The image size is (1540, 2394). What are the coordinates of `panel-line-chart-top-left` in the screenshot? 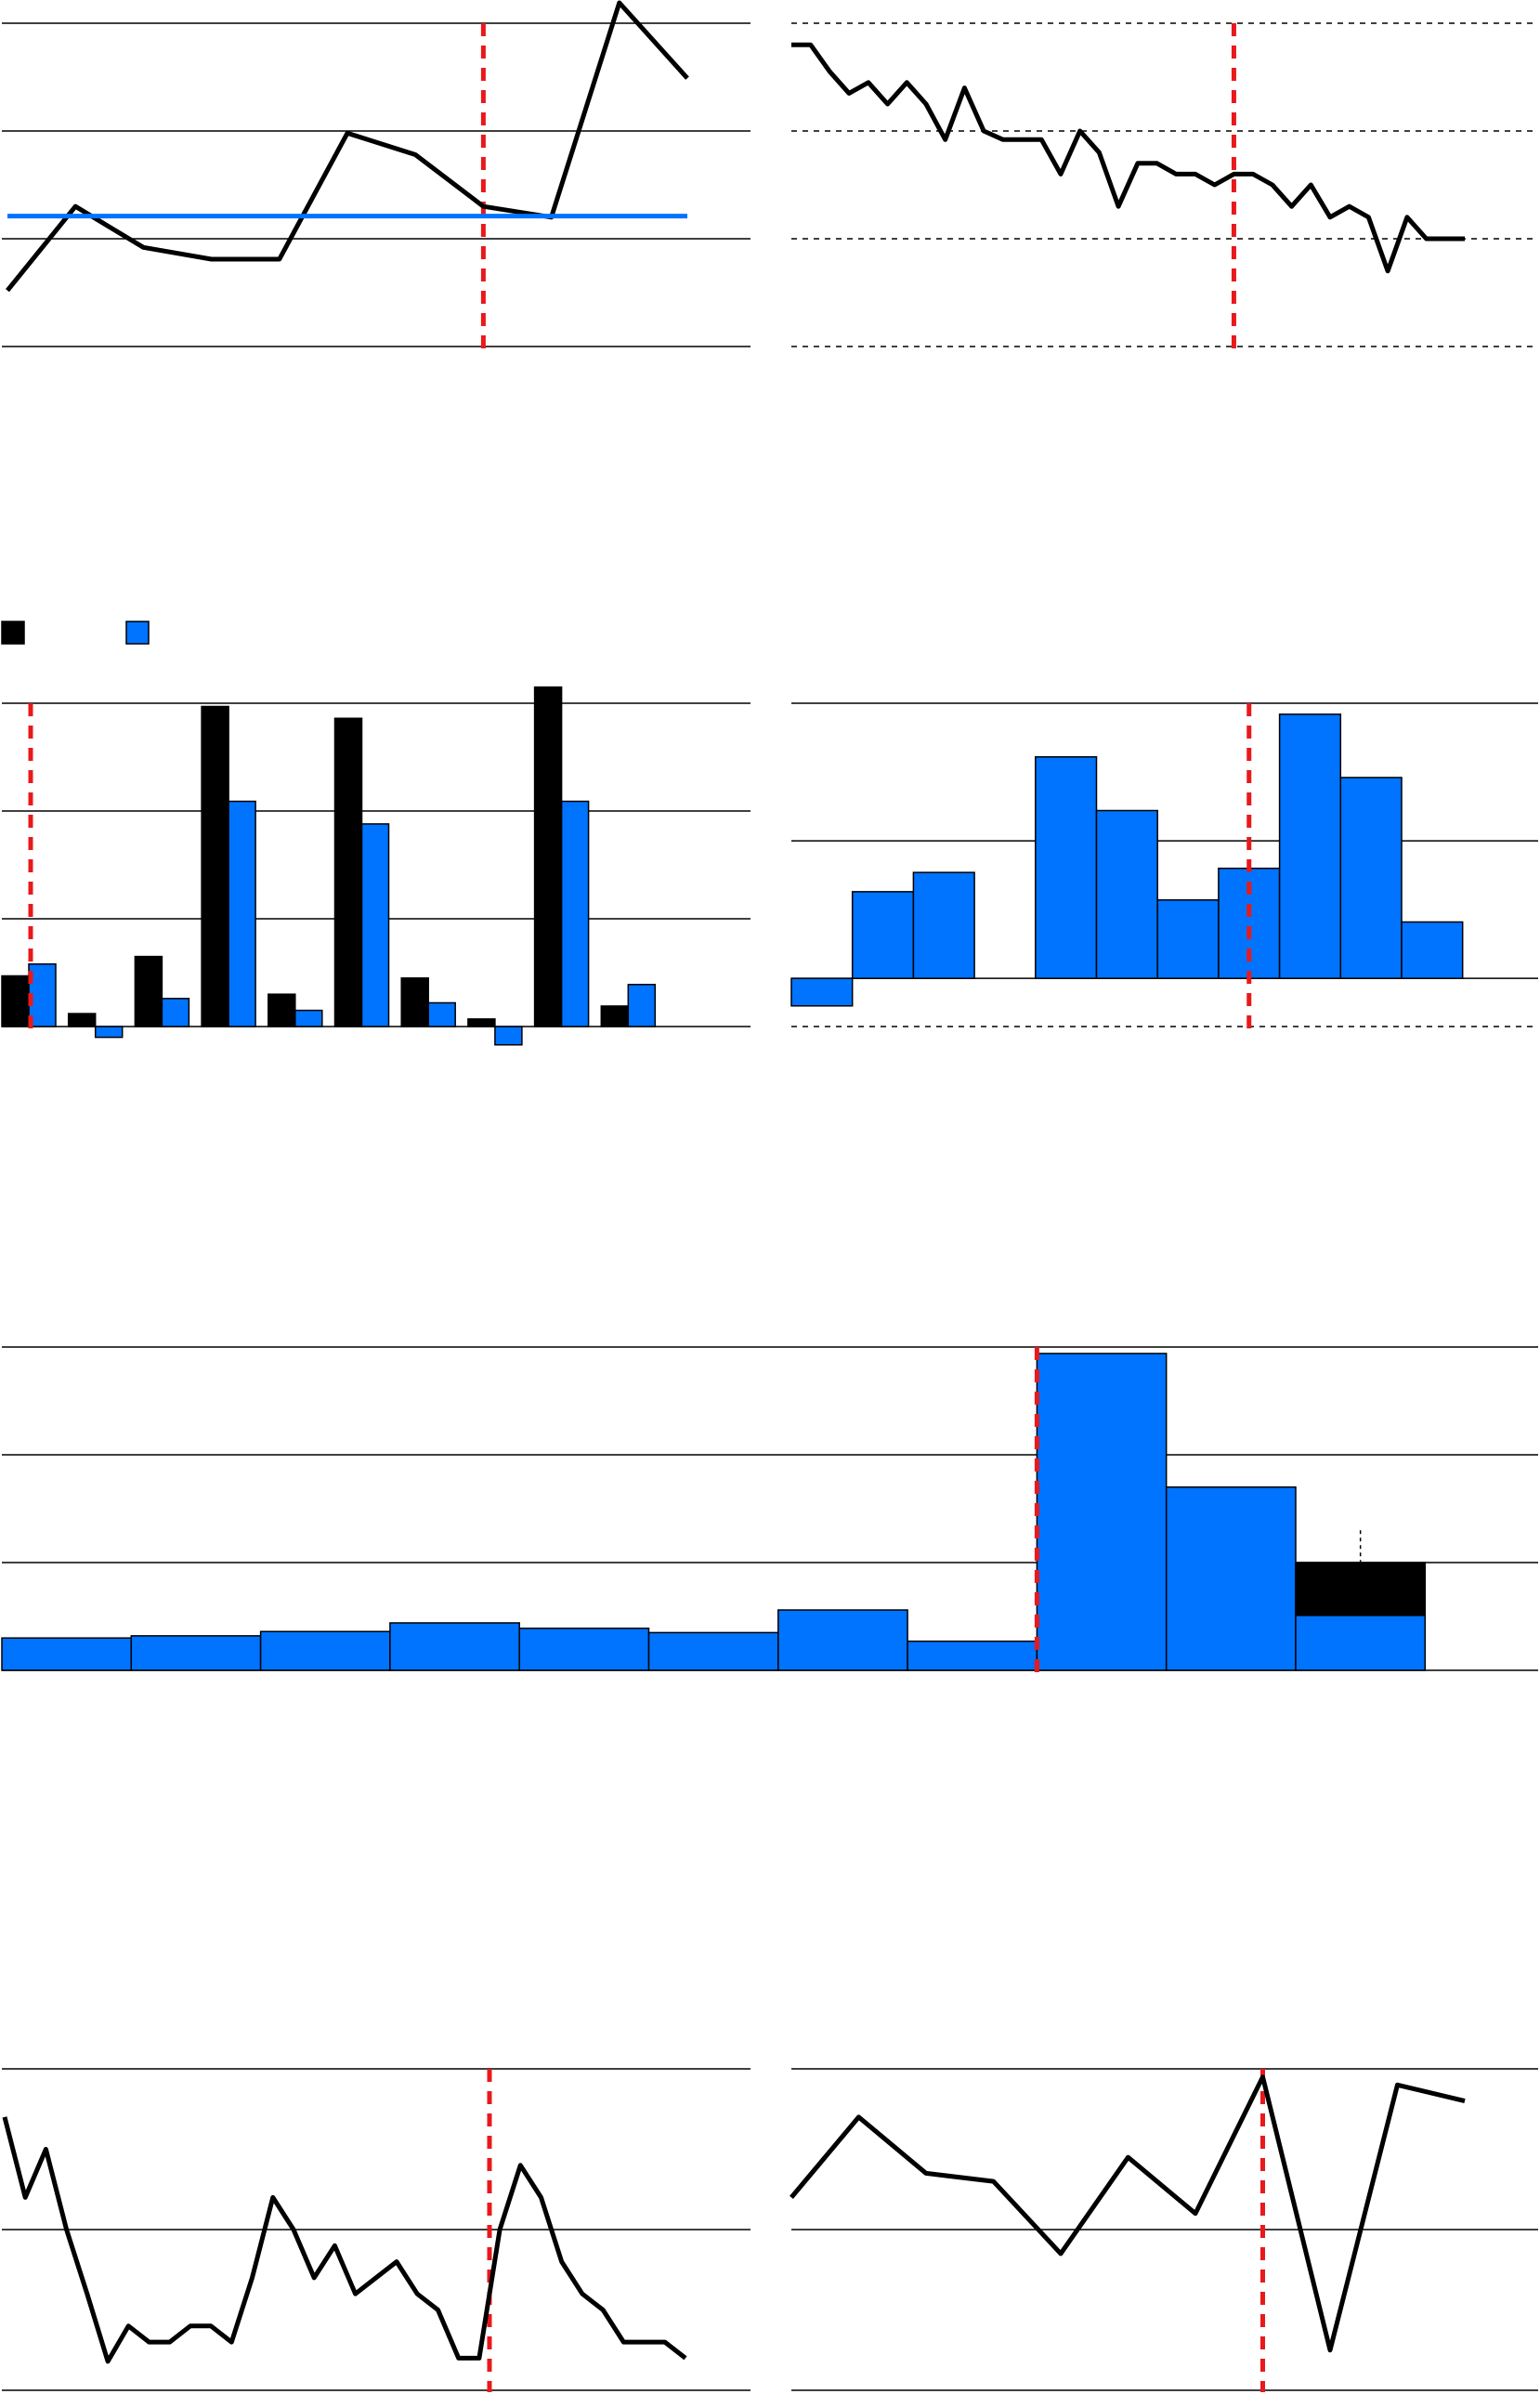 It's located at (376, 174).